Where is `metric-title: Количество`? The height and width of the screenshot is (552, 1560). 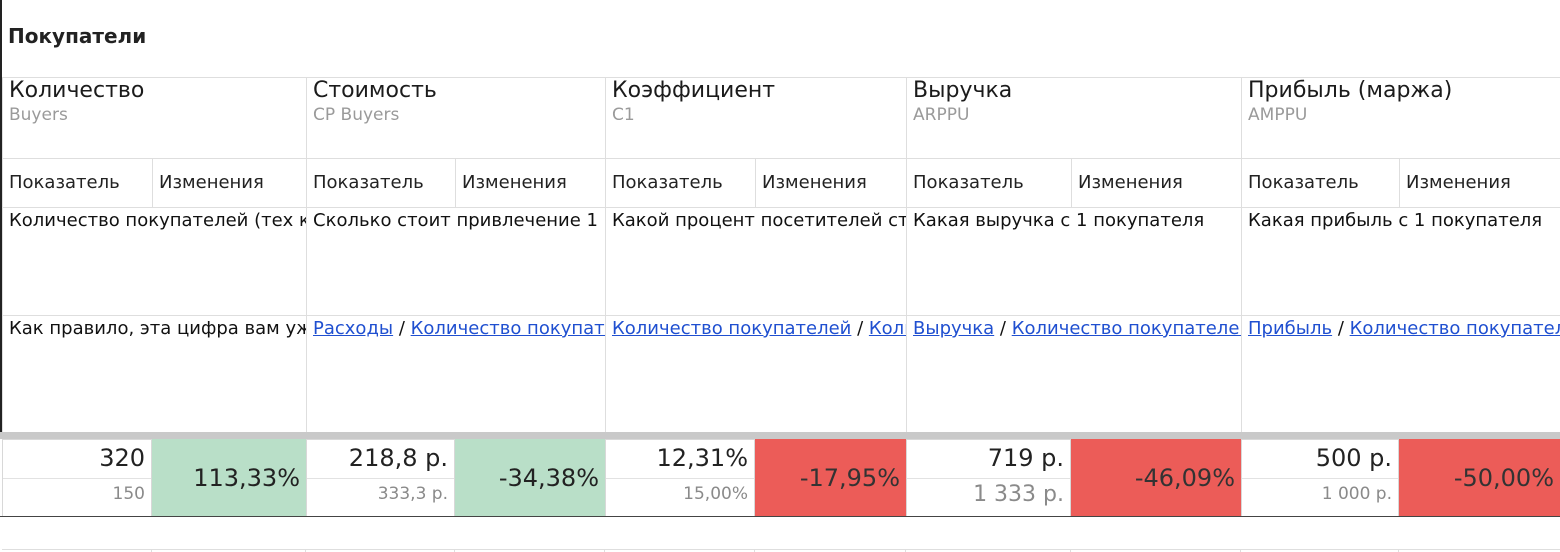
metric-title: Количество is located at coordinates (77, 91).